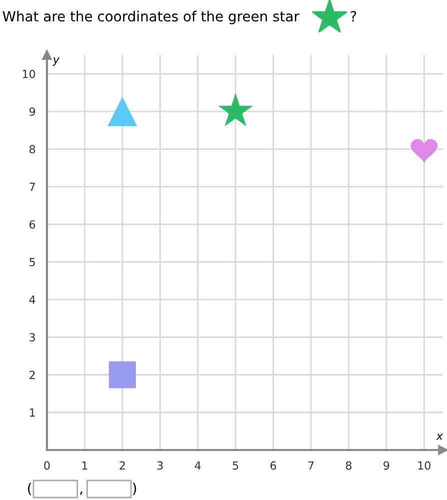 Image resolution: width=447 pixels, height=500 pixels. I want to click on y-tick-label: 3, so click(32, 337).